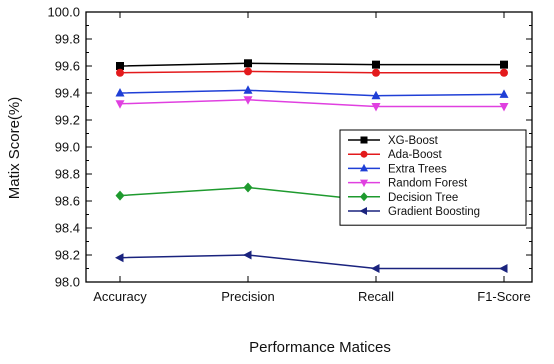  What do you see at coordinates (67, 66) in the screenshot?
I see `y-tick-label: 99.6` at bounding box center [67, 66].